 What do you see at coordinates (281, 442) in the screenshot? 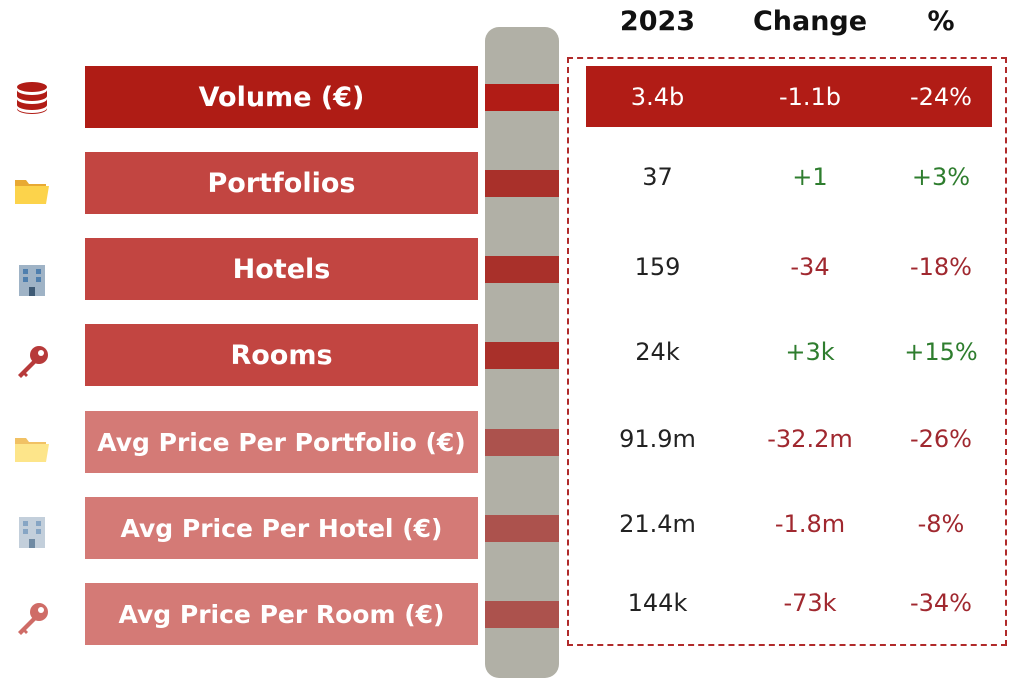
I see `metric-label-avg-price-per-portfolio: Avg Price Per Portfolio (€)` at bounding box center [281, 442].